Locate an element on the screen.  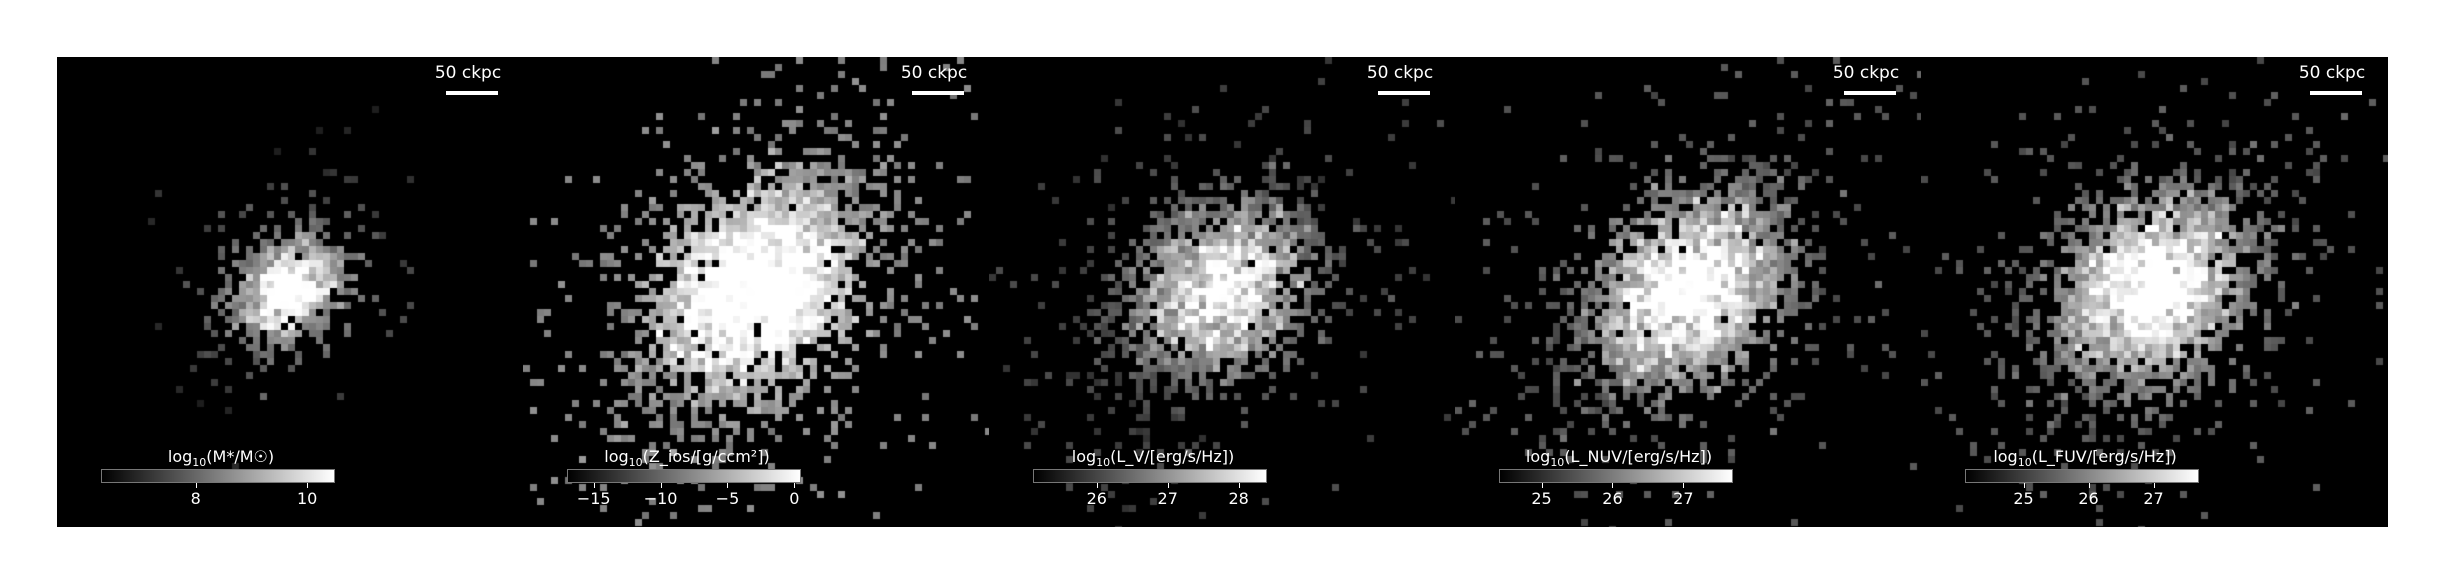
colorbar-ticks: 8 10 is located at coordinates (218, 498).